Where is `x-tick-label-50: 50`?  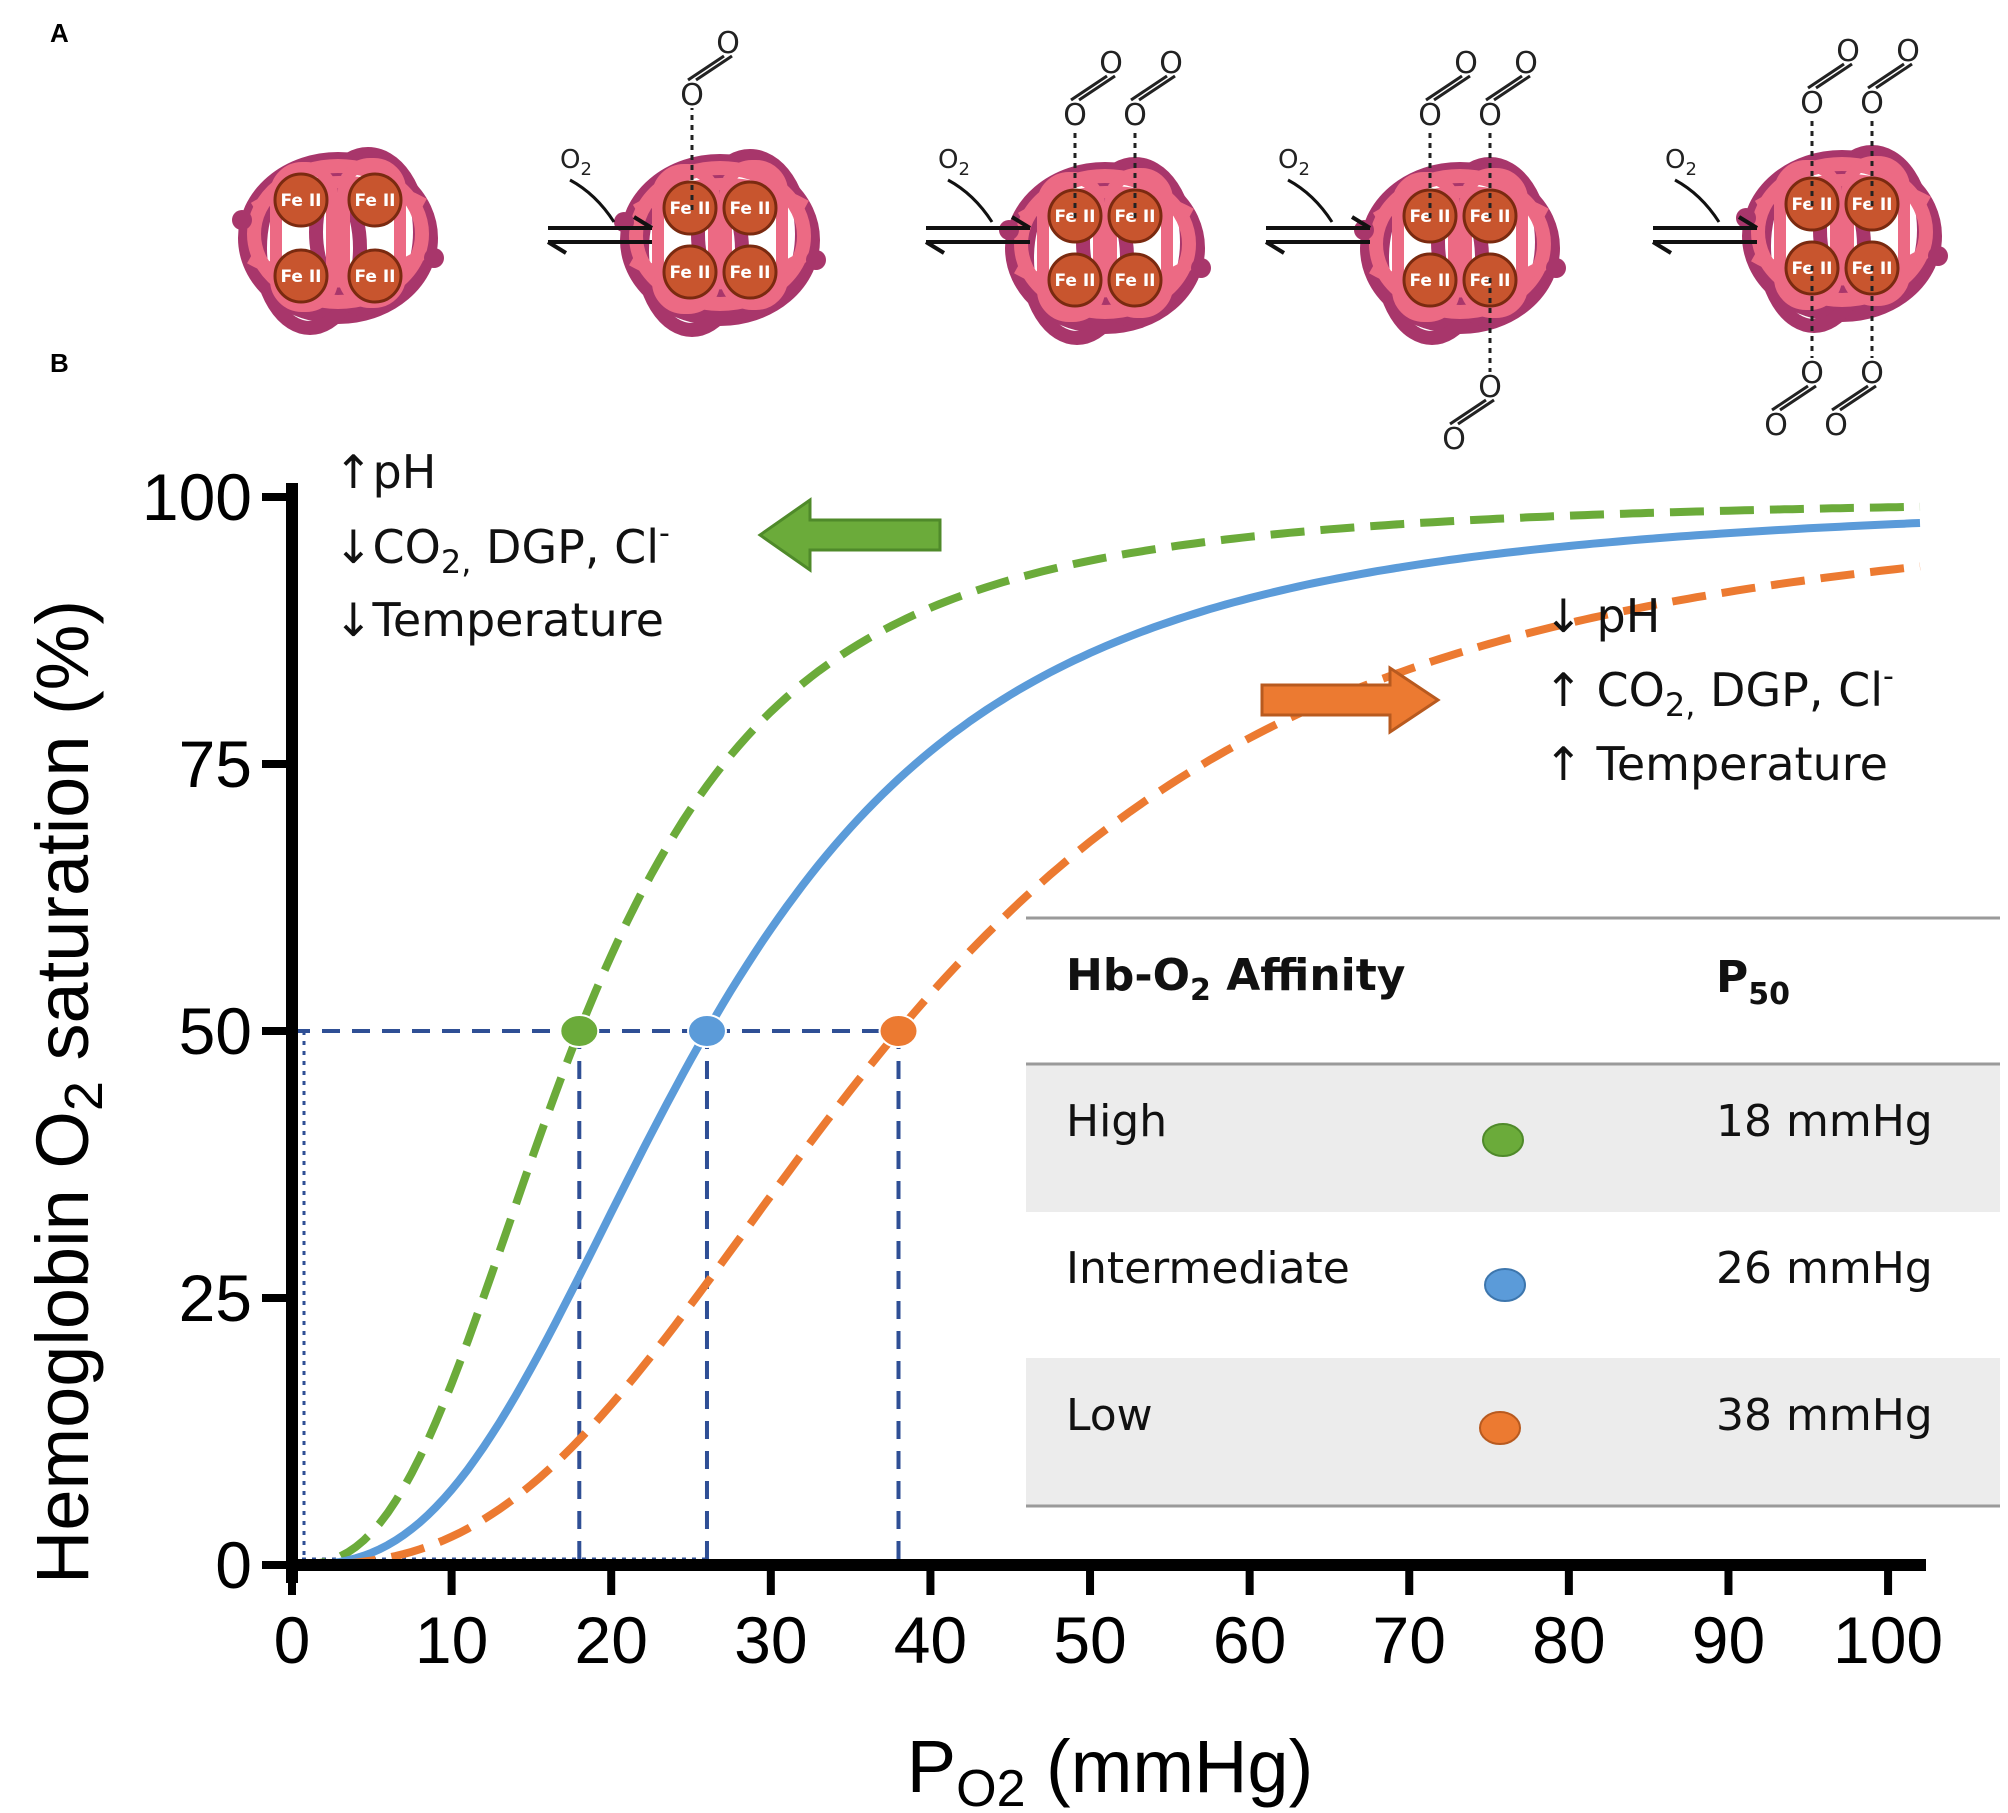 x-tick-label-50: 50 is located at coordinates (1089, 1640).